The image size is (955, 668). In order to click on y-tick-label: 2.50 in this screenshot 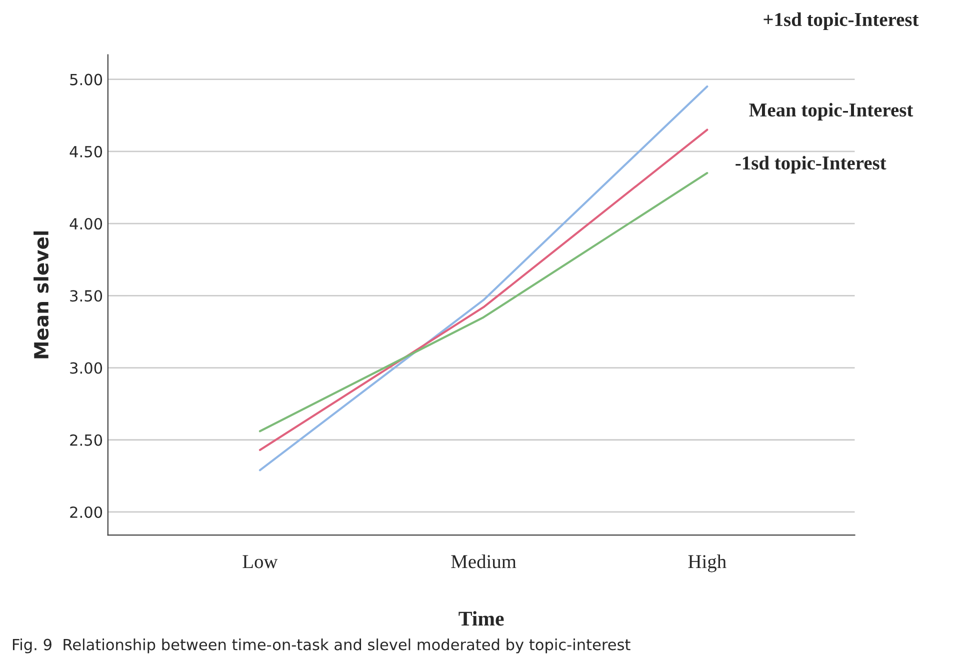, I will do `click(86, 440)`.